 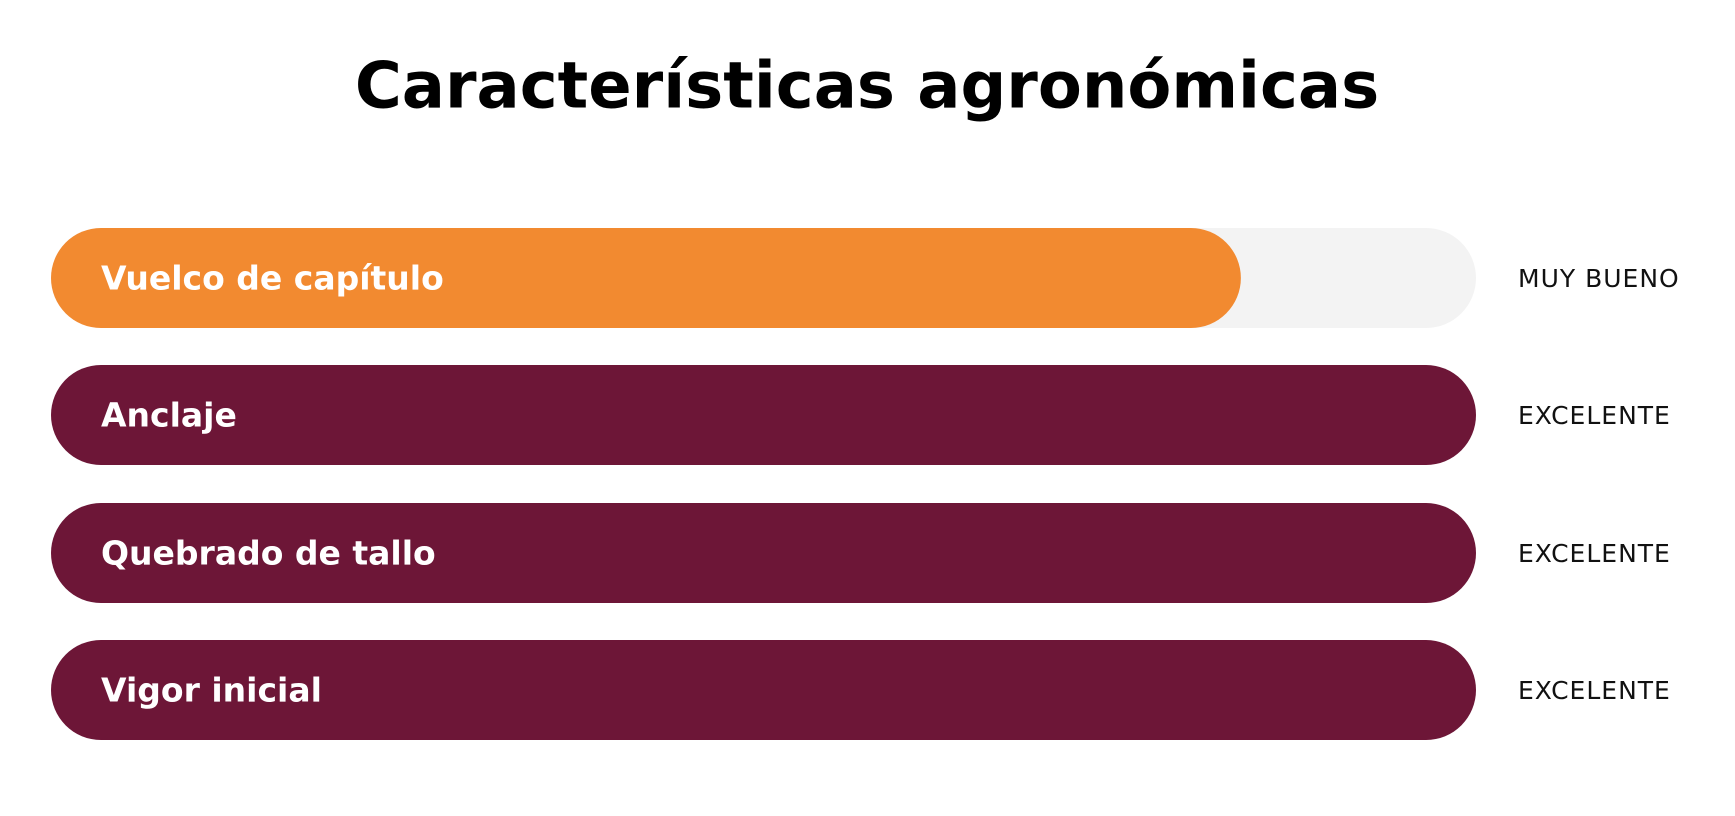 I want to click on bar-label: Quebrado de tallo, so click(x=268, y=553).